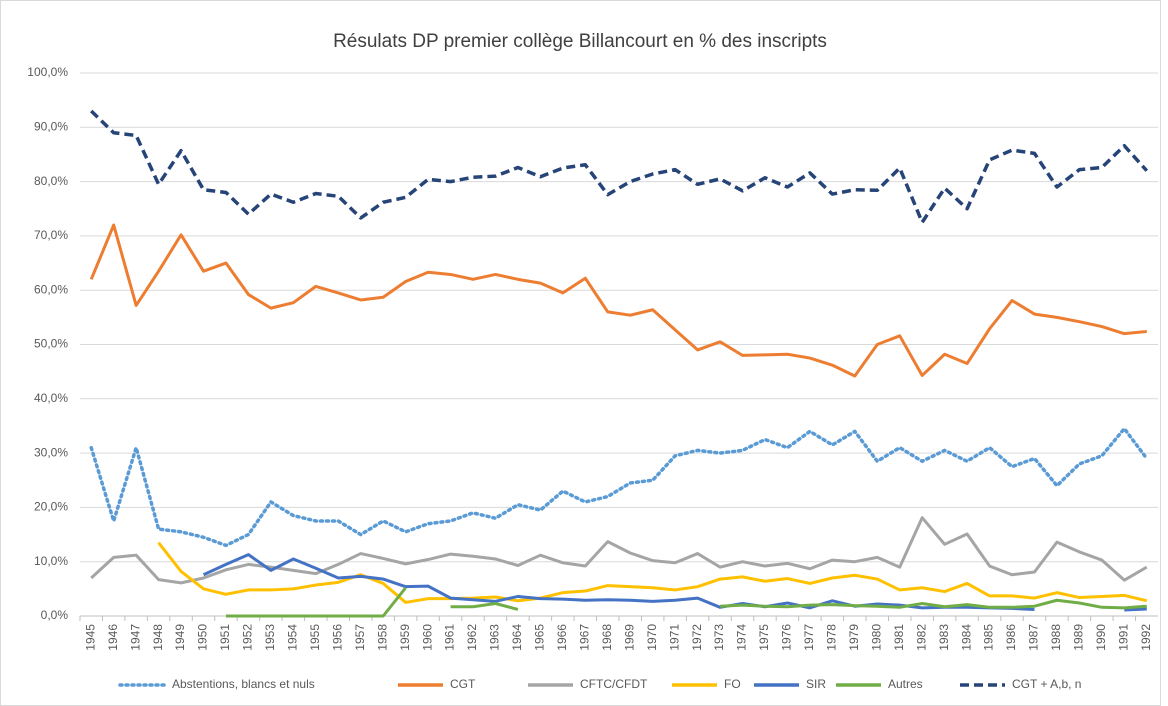  I want to click on x-tick-label: 1957, so click(360, 637).